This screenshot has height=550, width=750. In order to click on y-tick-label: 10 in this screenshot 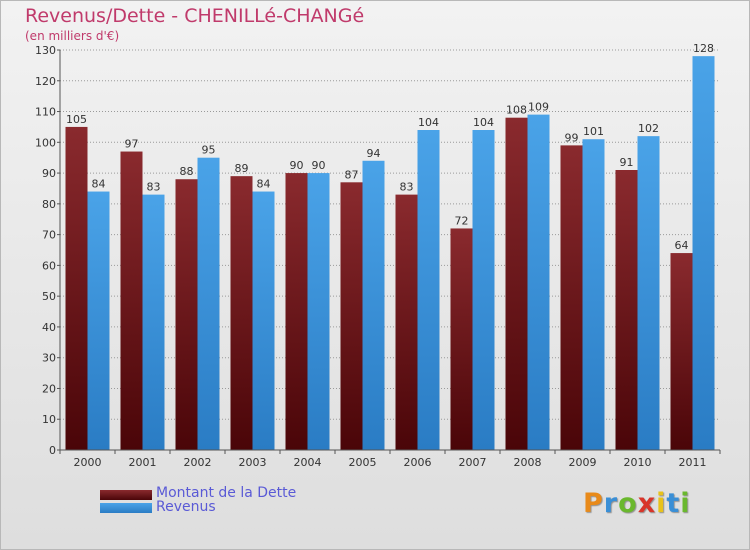, I will do `click(49, 419)`.